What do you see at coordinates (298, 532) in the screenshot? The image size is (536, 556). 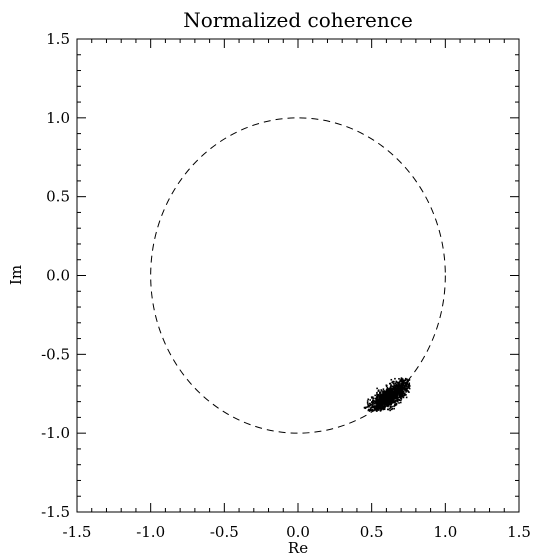 I see `x-tick-label: 0.0` at bounding box center [298, 532].